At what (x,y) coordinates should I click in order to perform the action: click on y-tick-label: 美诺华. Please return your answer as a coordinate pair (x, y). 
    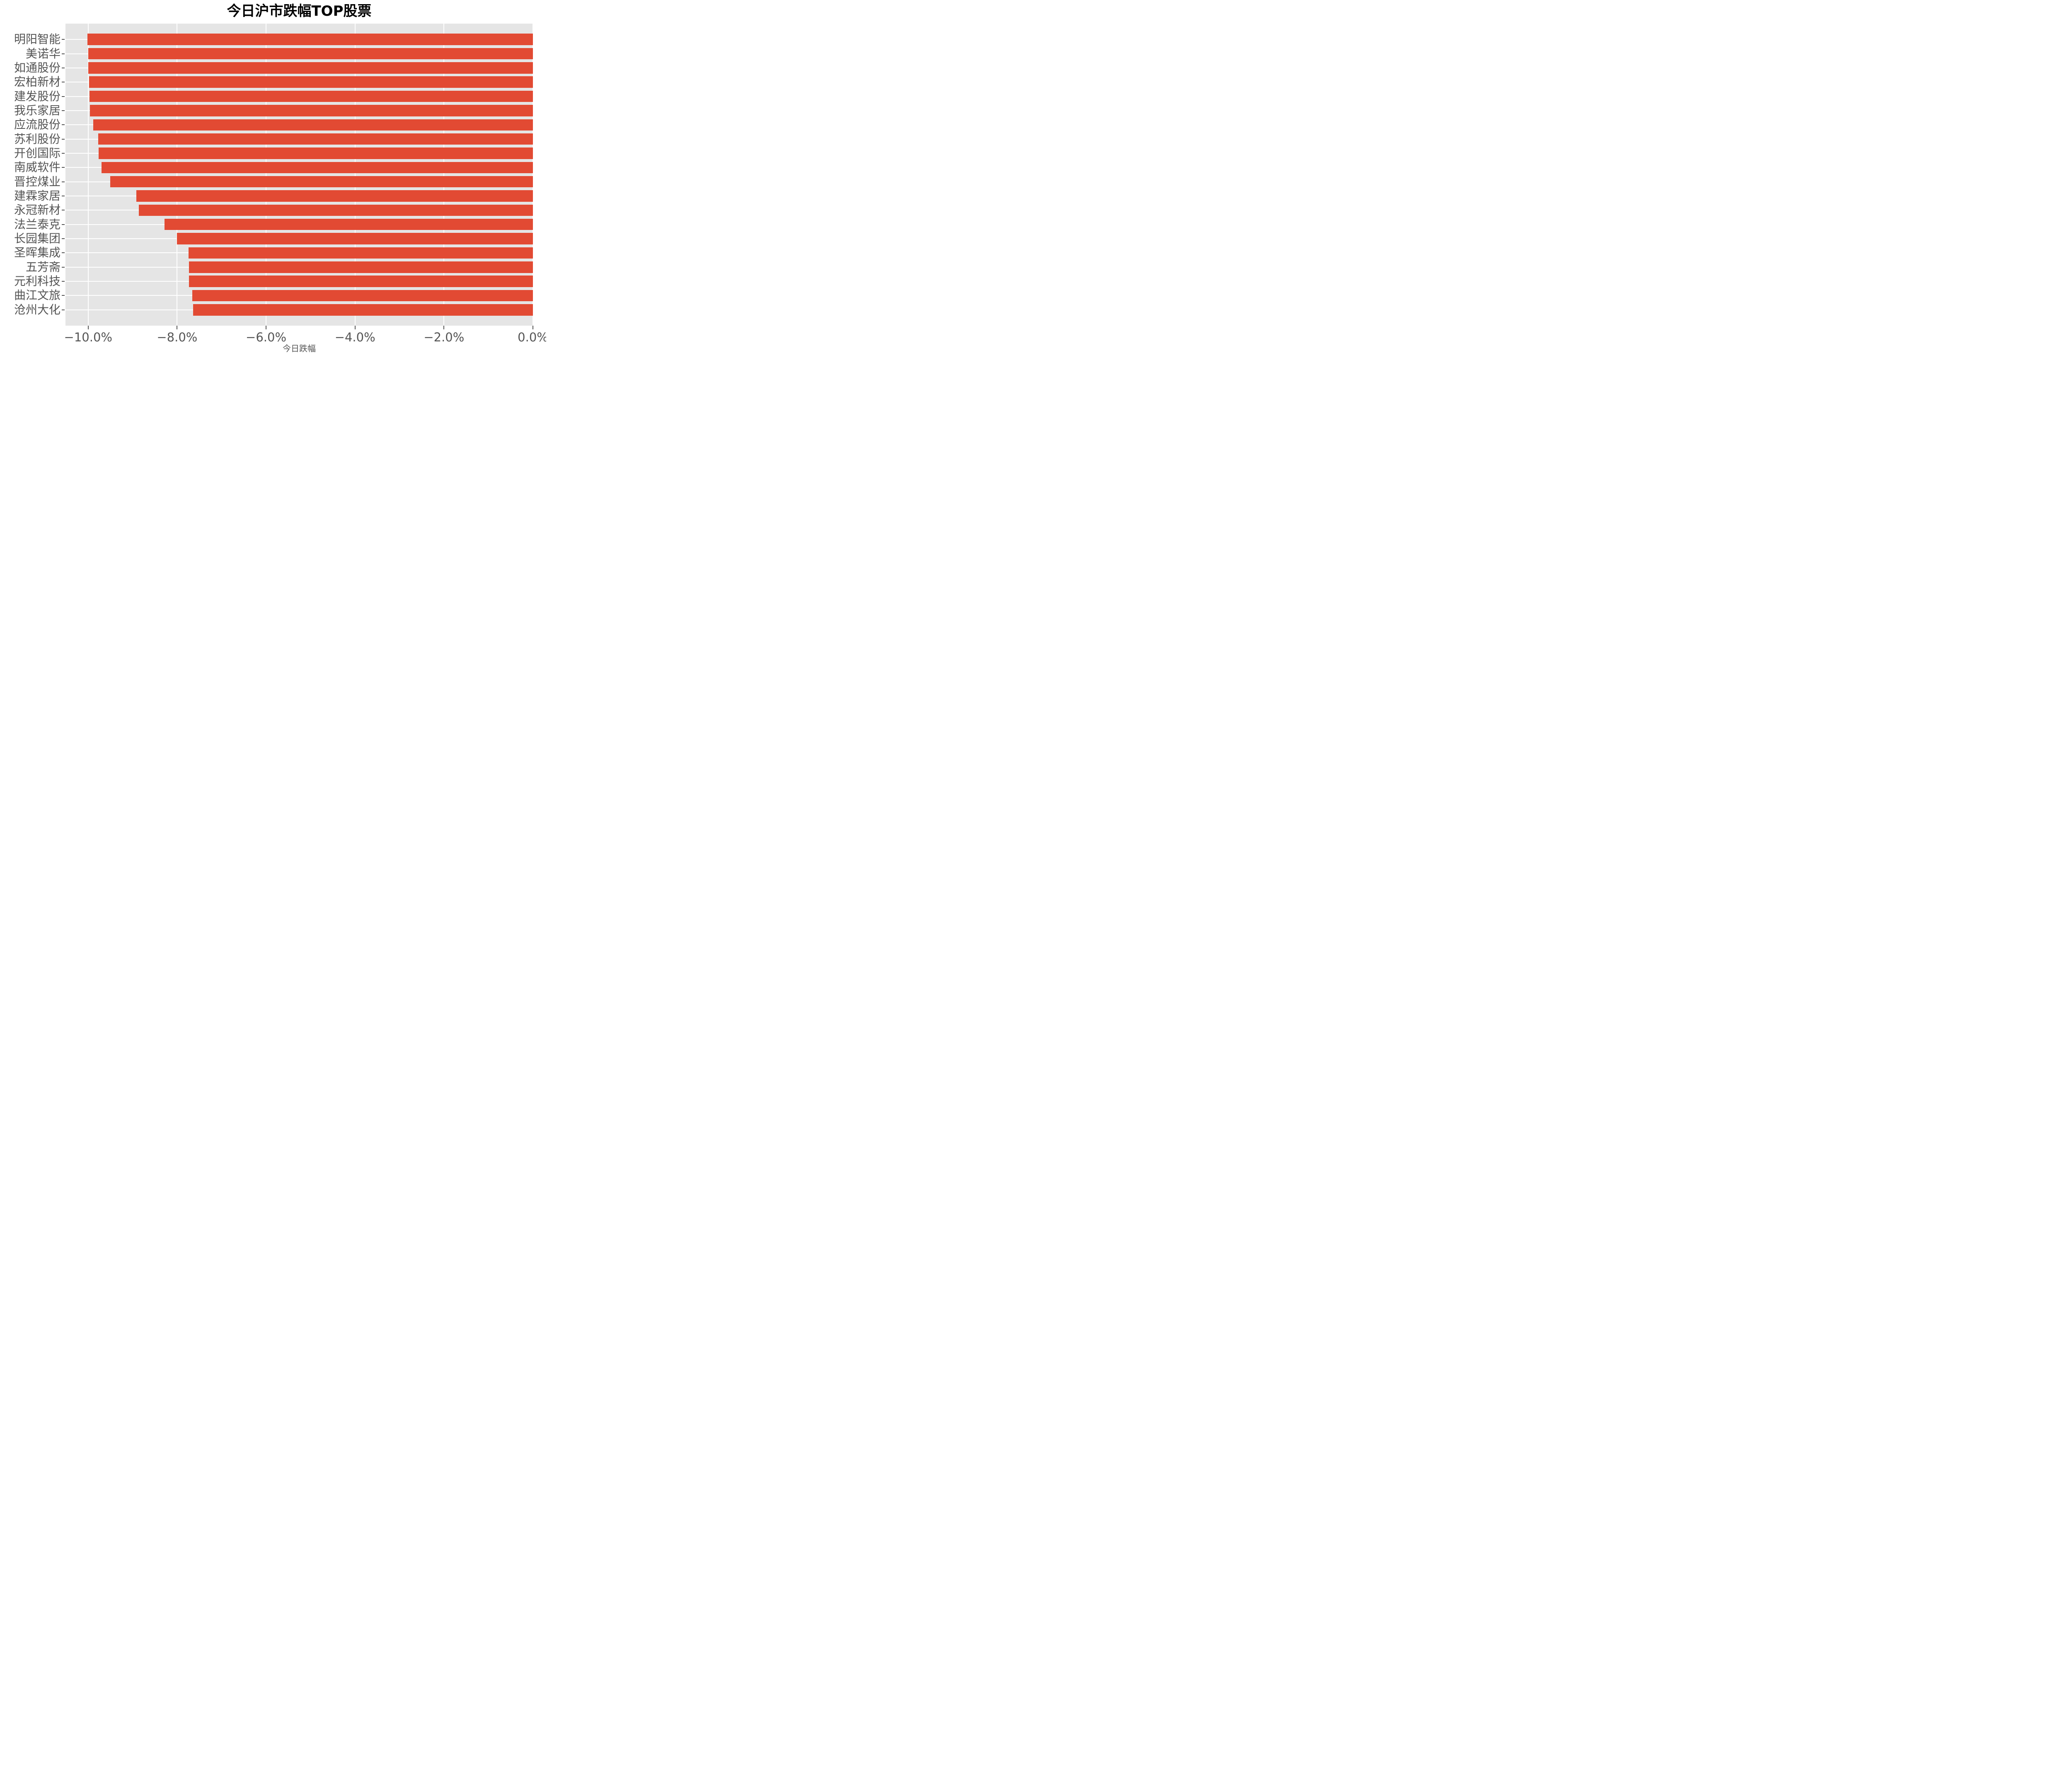
    Looking at the image, I should click on (43, 53).